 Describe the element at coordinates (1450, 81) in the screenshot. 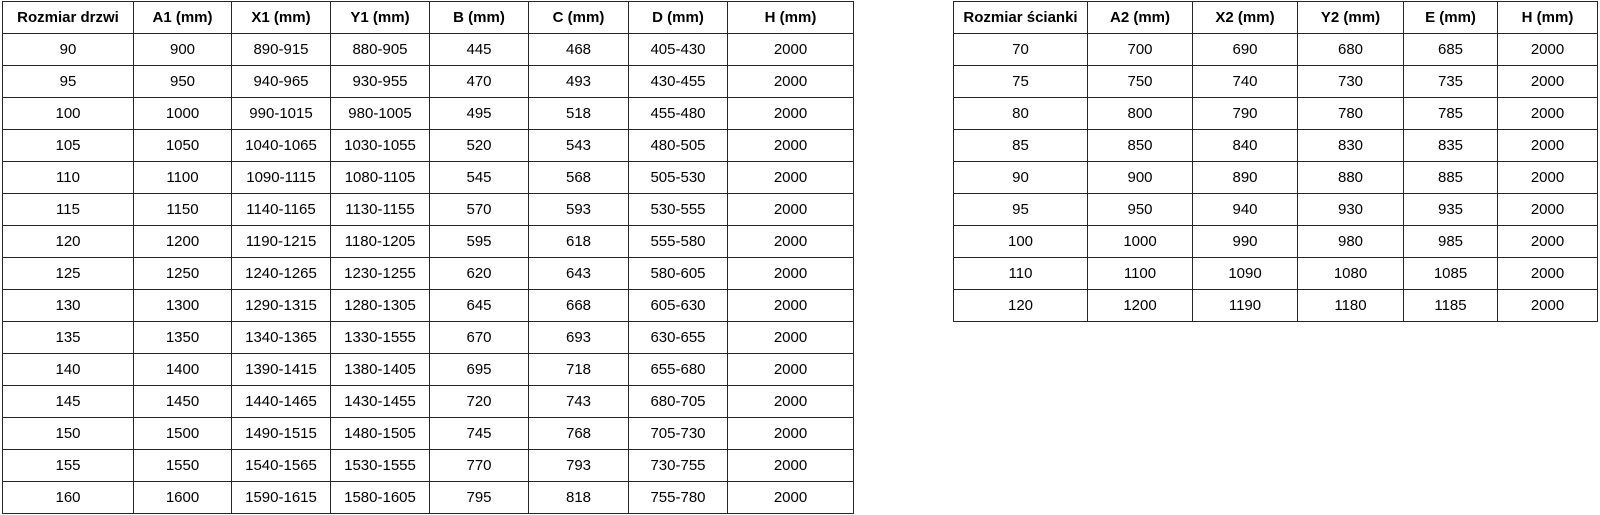

I see `table-cell: 735` at that location.